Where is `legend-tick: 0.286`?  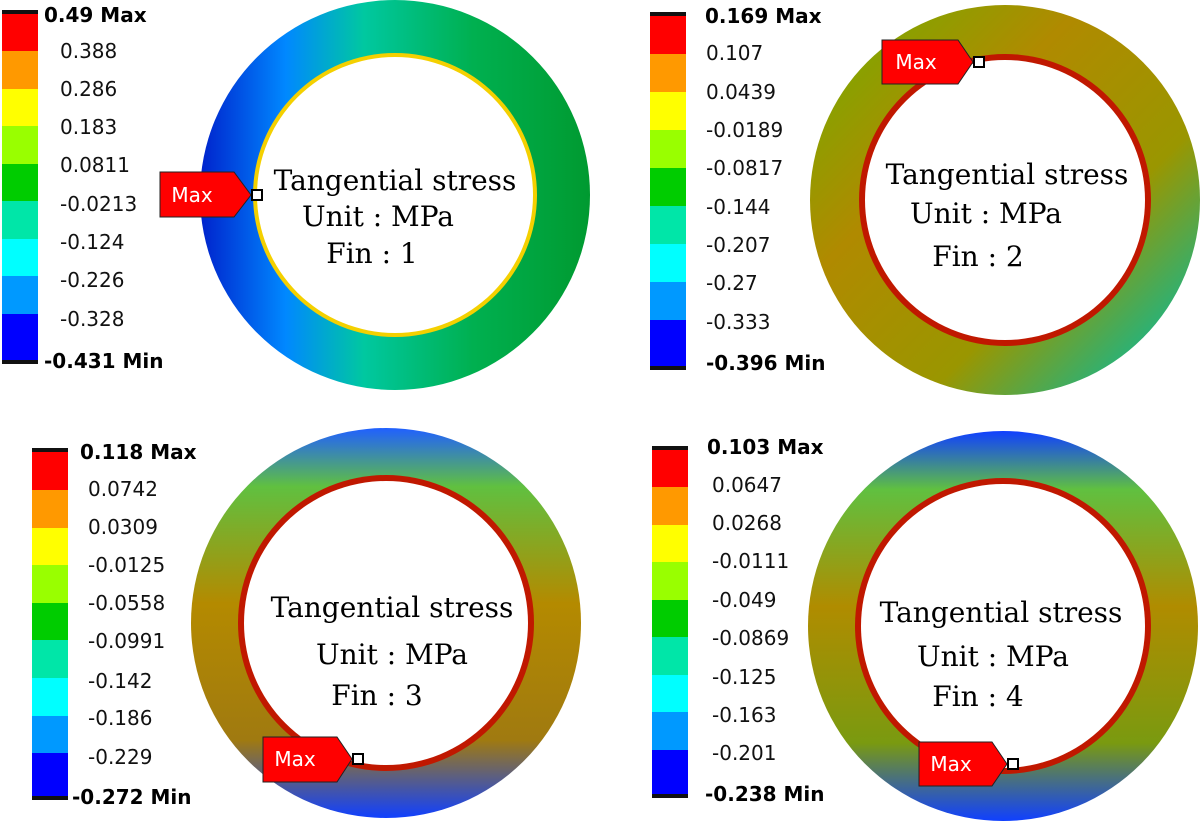 legend-tick: 0.286 is located at coordinates (88, 89).